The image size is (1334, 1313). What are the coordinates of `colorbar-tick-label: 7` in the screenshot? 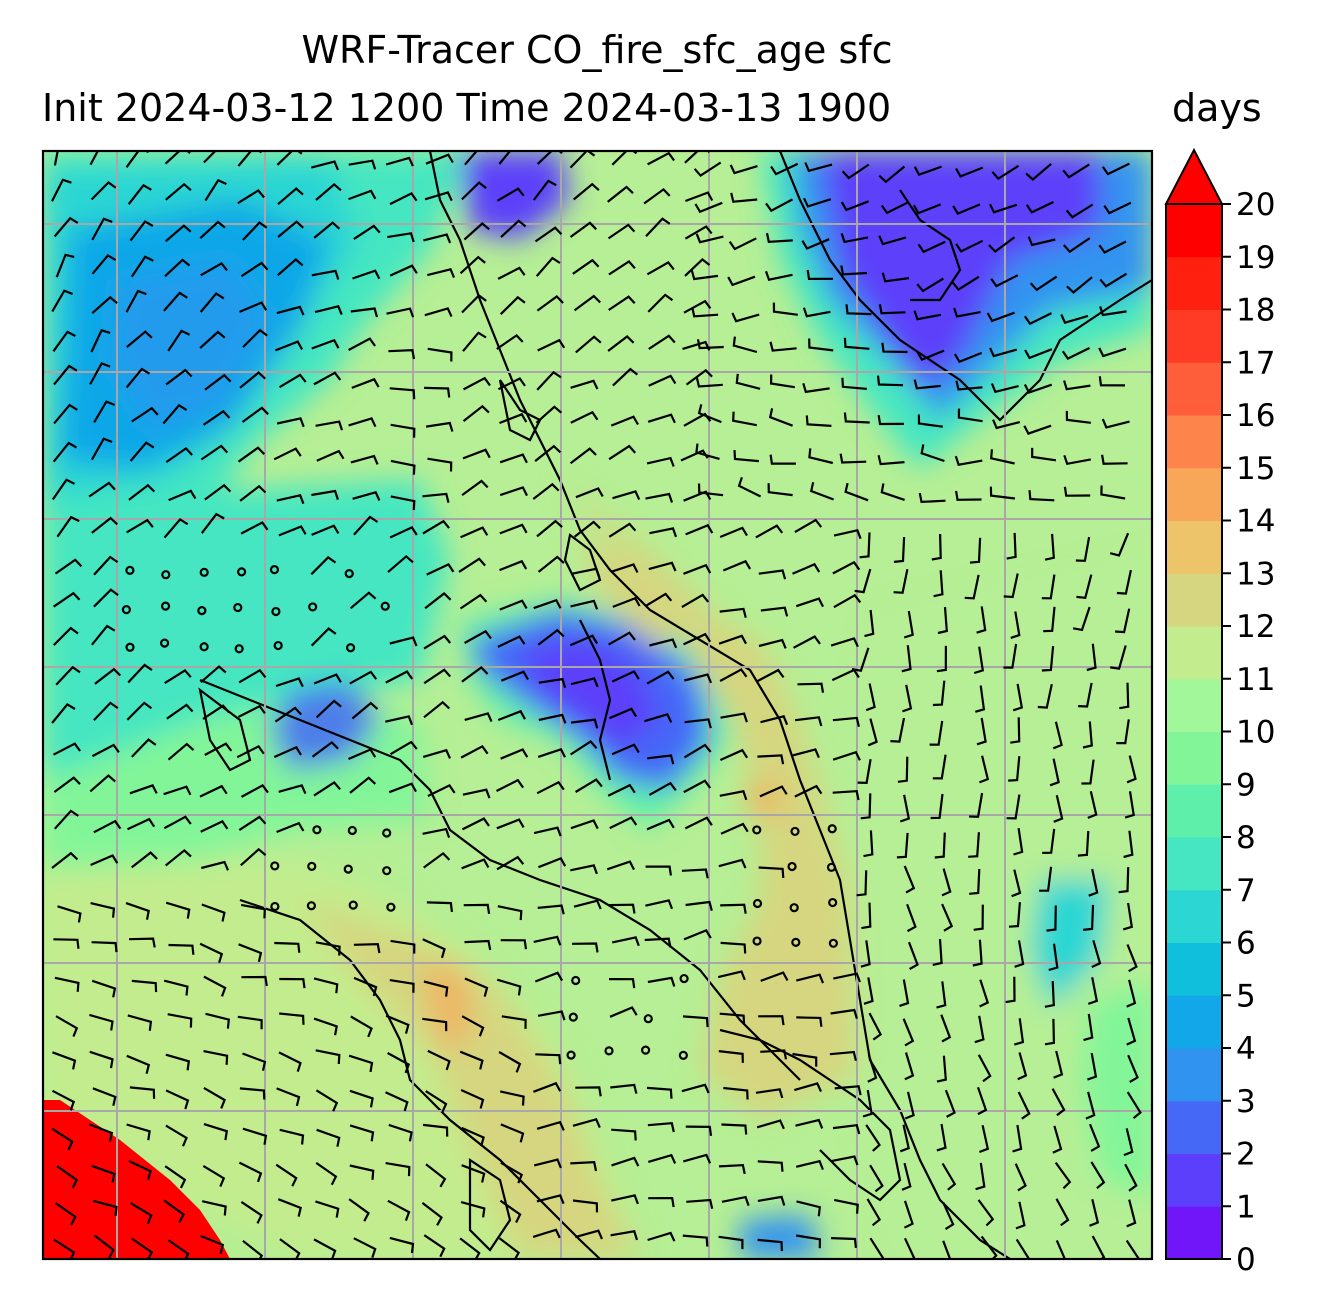 It's located at (1246, 891).